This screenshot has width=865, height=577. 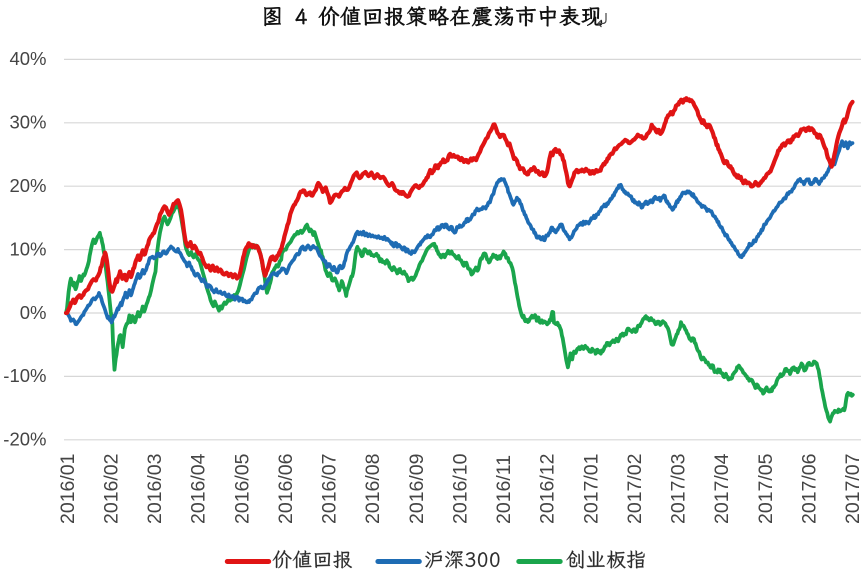 What do you see at coordinates (810, 489) in the screenshot?
I see `svg-text: 2017/06` at bounding box center [810, 489].